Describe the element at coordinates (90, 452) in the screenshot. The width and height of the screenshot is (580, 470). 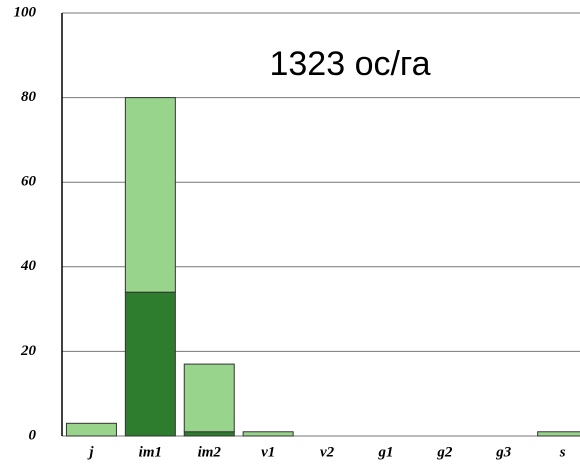
I see `x-tick-label: j` at that location.